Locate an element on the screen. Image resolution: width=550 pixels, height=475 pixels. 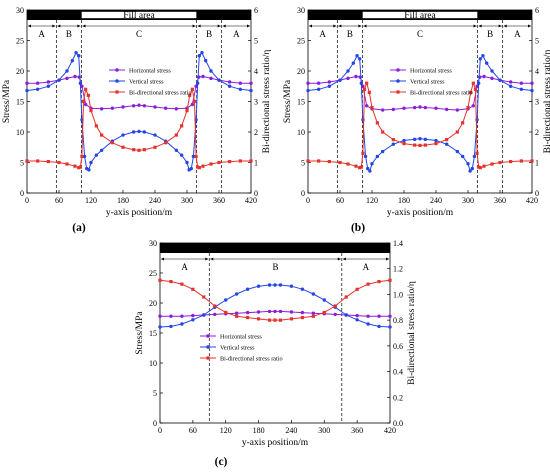
y2-tick-label: 0 is located at coordinates (537, 193).